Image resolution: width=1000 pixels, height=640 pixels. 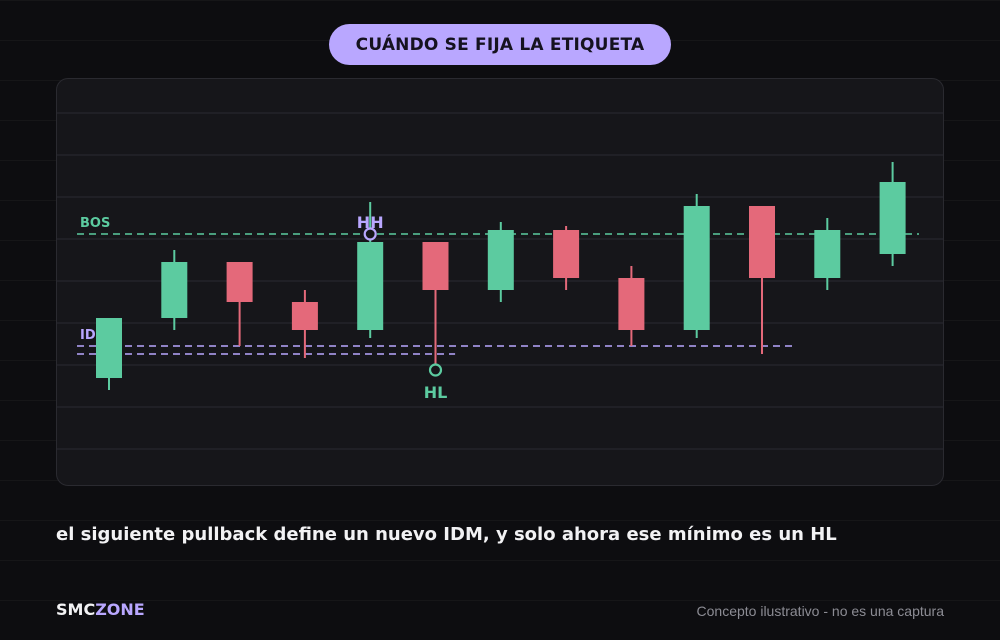 I want to click on brand-prefix: SMC, so click(x=76, y=609).